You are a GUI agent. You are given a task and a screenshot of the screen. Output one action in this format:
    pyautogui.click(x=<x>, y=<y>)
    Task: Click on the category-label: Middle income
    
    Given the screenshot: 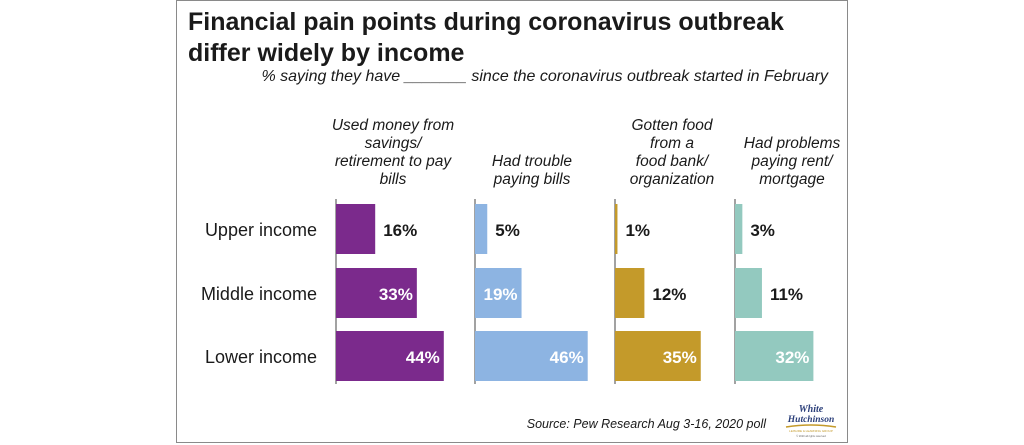 What is the action you would take?
    pyautogui.click(x=259, y=294)
    